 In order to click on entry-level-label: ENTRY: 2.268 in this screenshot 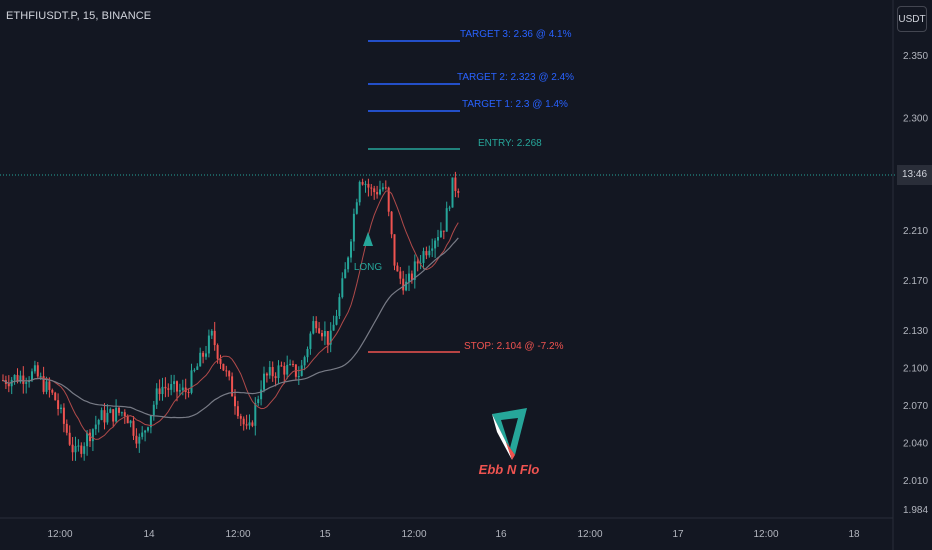, I will do `click(510, 143)`.